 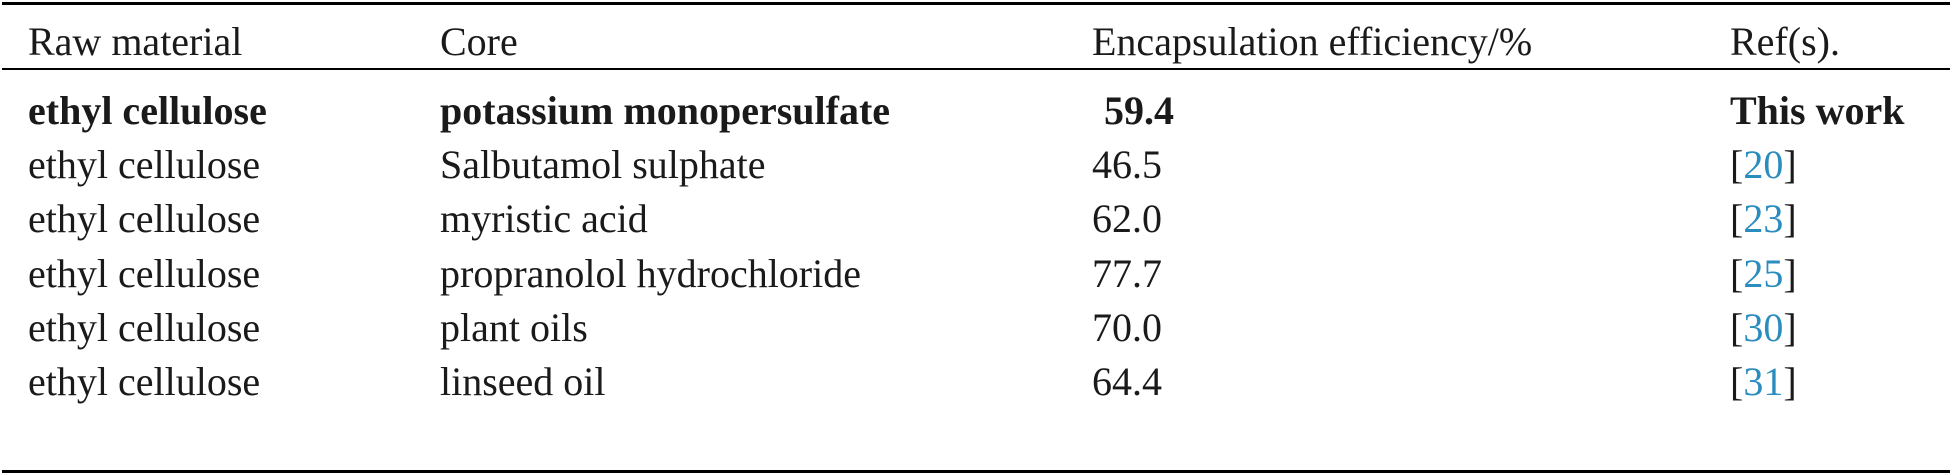 I want to click on cell-efficiency: 62.0, so click(x=1127, y=219).